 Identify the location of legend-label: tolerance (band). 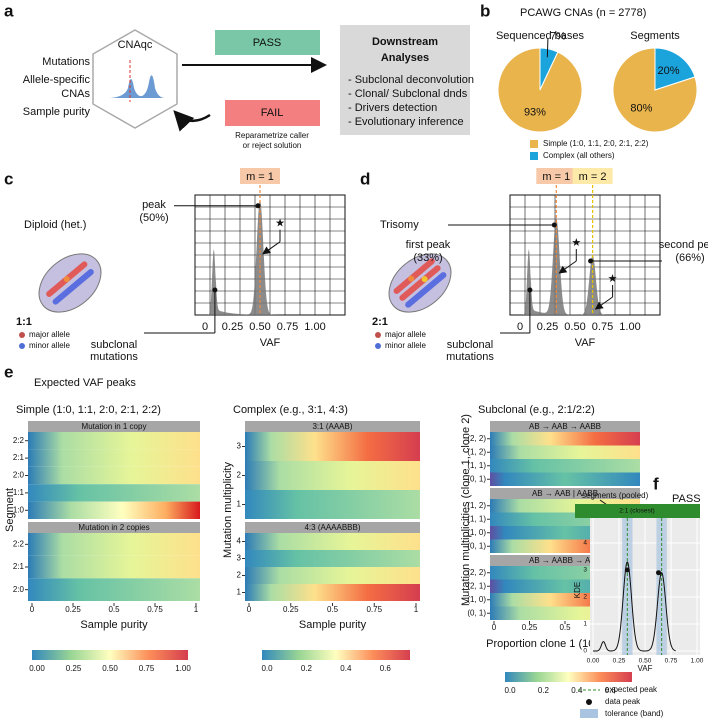
(634, 713).